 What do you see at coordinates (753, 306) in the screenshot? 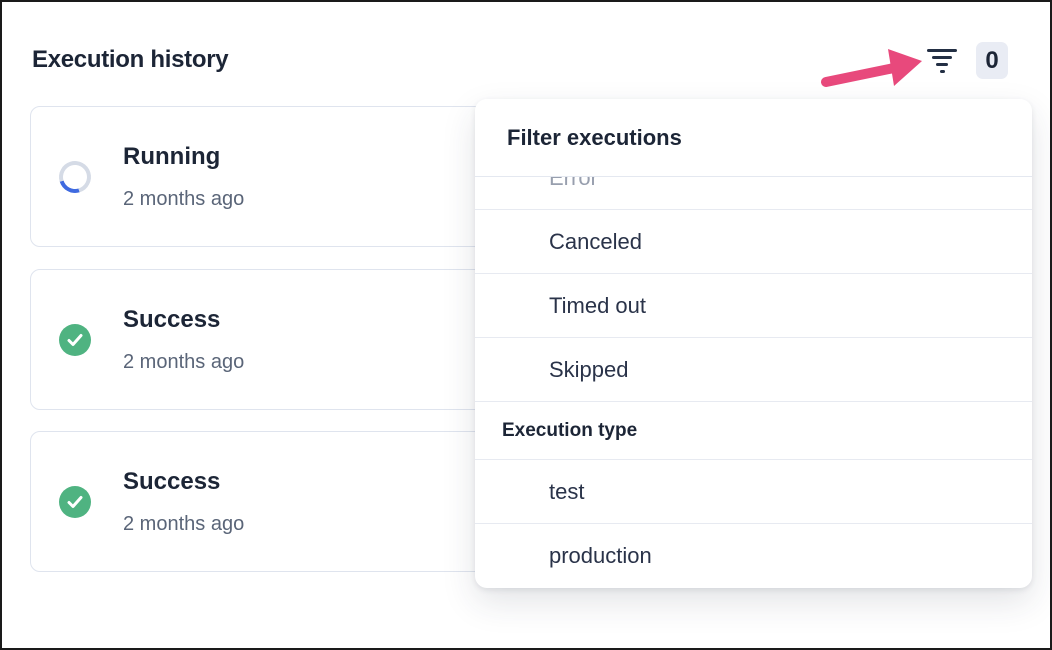
I see `filter-option-timed-out: Timed out` at bounding box center [753, 306].